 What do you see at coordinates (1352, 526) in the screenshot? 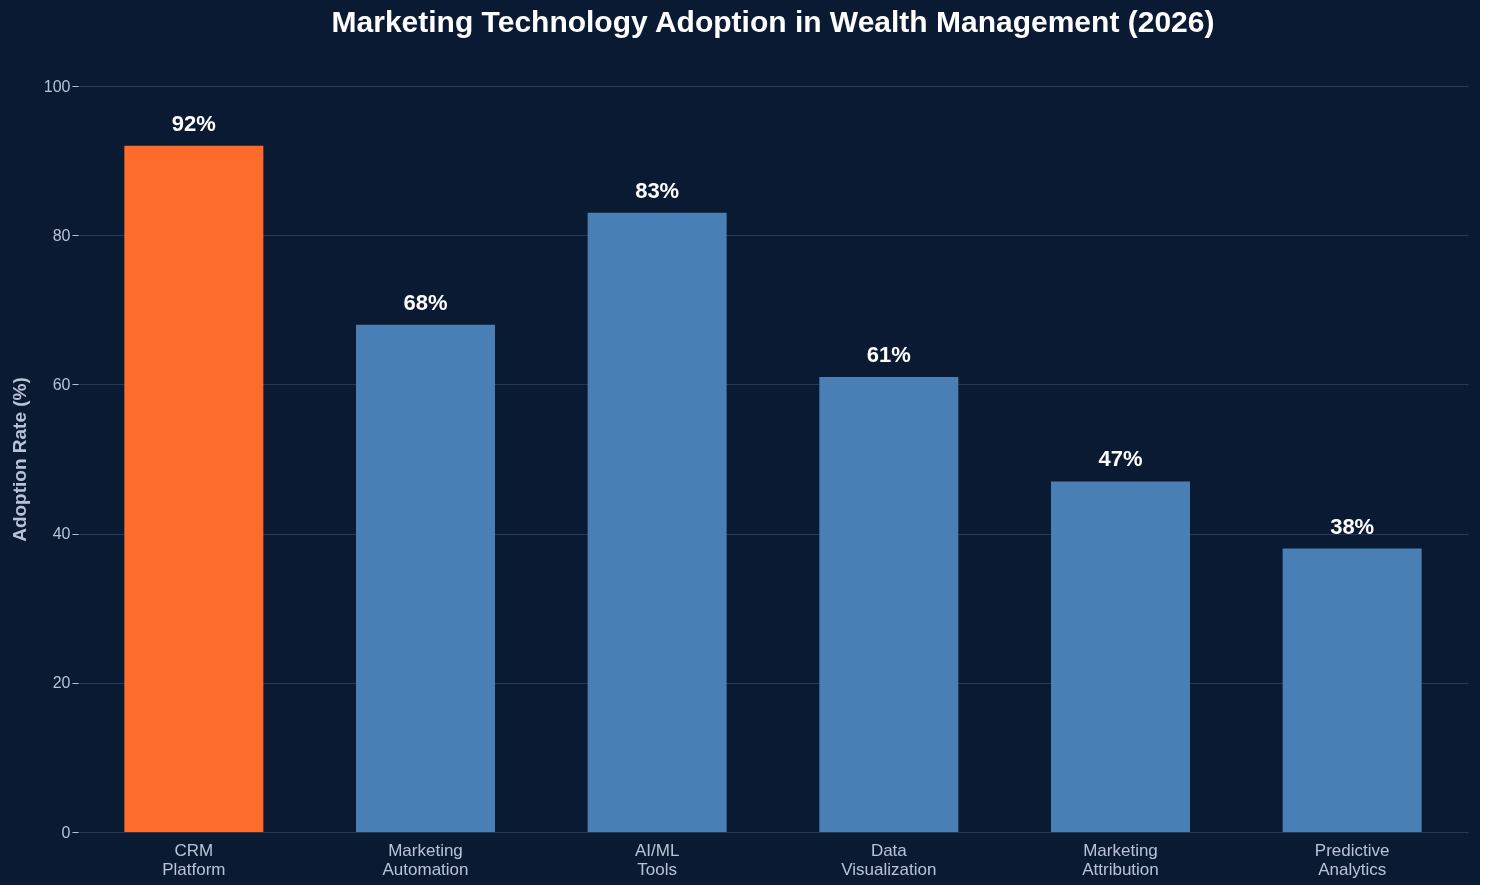
I see `data-label: 38%` at bounding box center [1352, 526].